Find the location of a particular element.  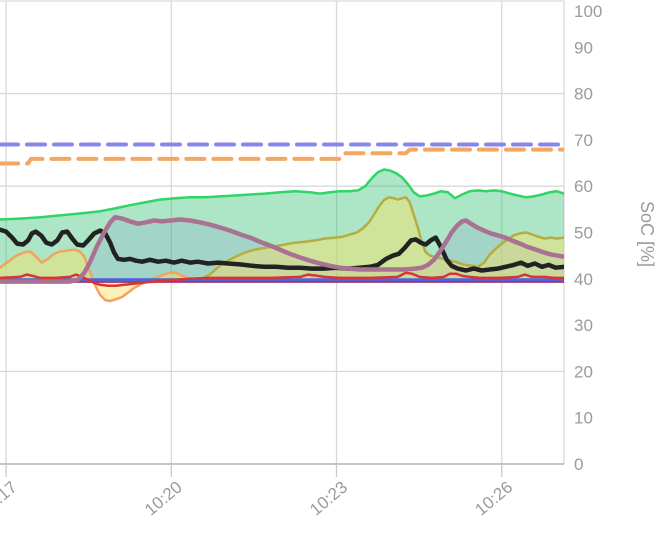

series-mauve-line is located at coordinates (282, 249).